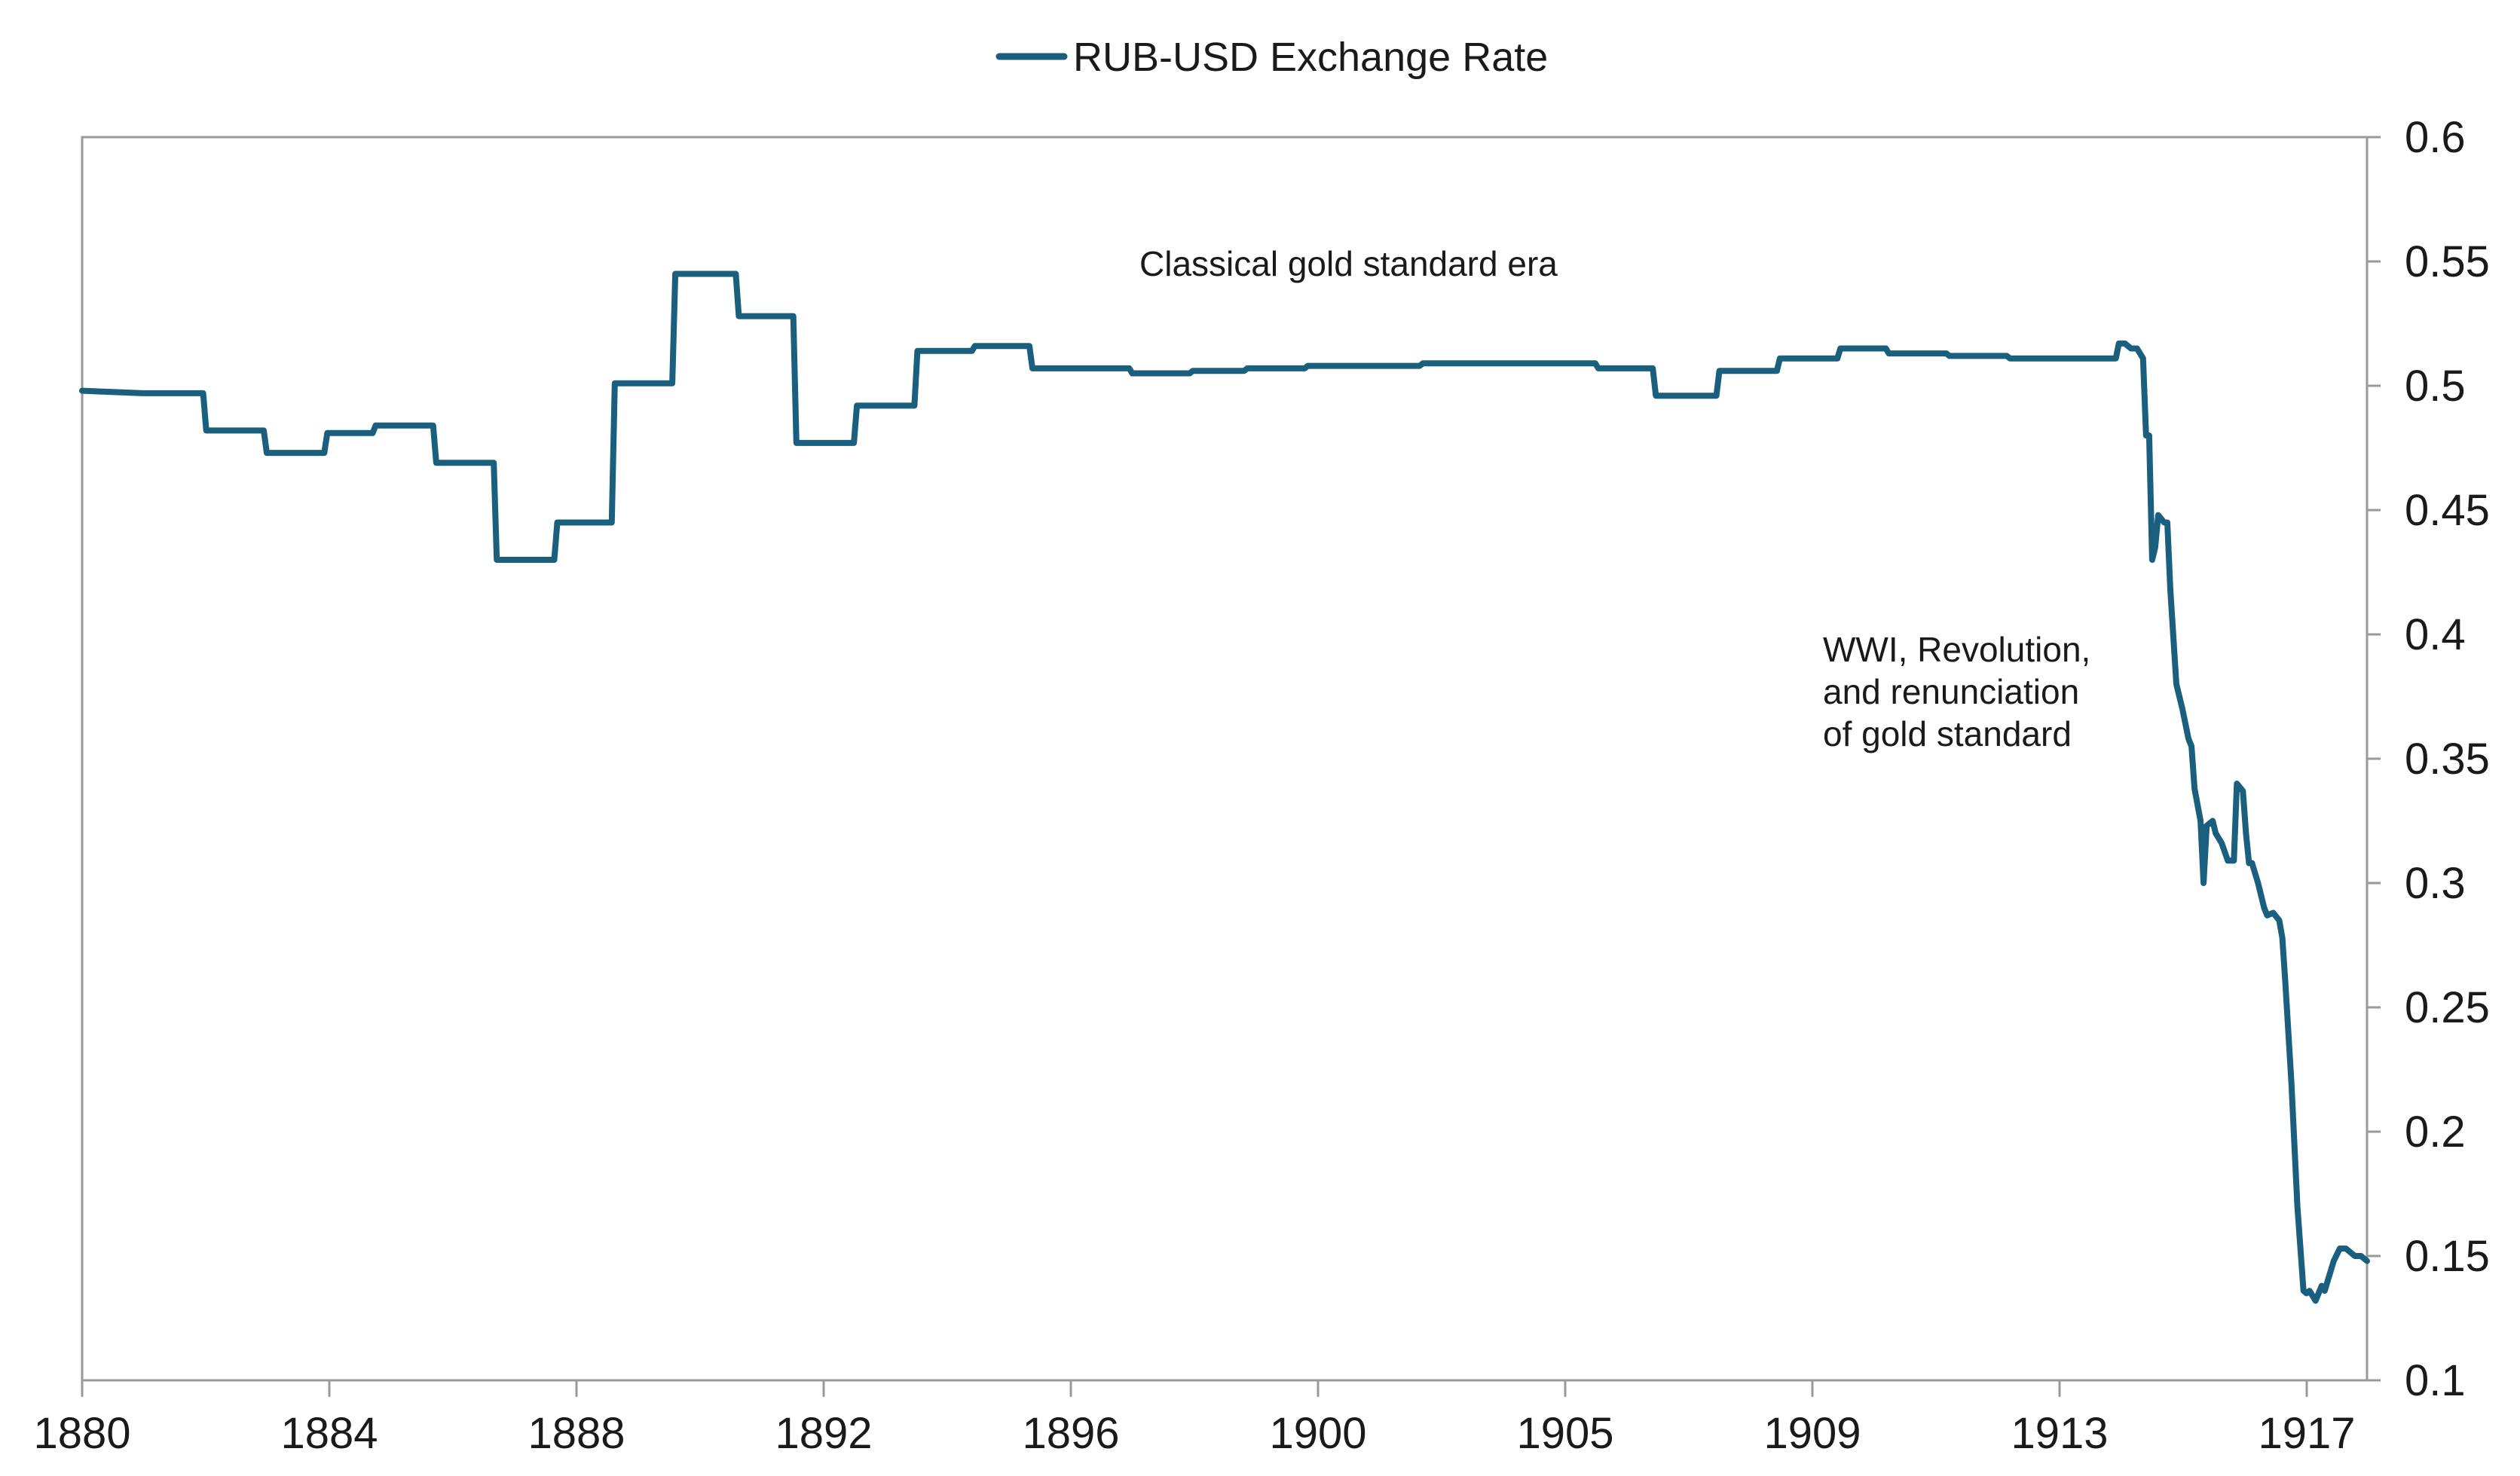 Image resolution: width=2520 pixels, height=1476 pixels. What do you see at coordinates (2435, 137) in the screenshot?
I see `y-tick-label: 0.6` at bounding box center [2435, 137].